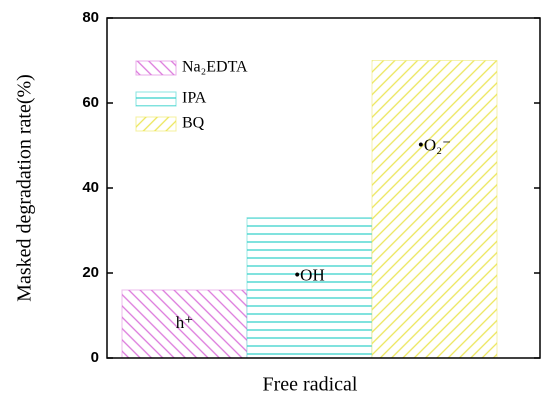  Describe the element at coordinates (194, 98) in the screenshot. I see `legend-label: IPA` at that location.